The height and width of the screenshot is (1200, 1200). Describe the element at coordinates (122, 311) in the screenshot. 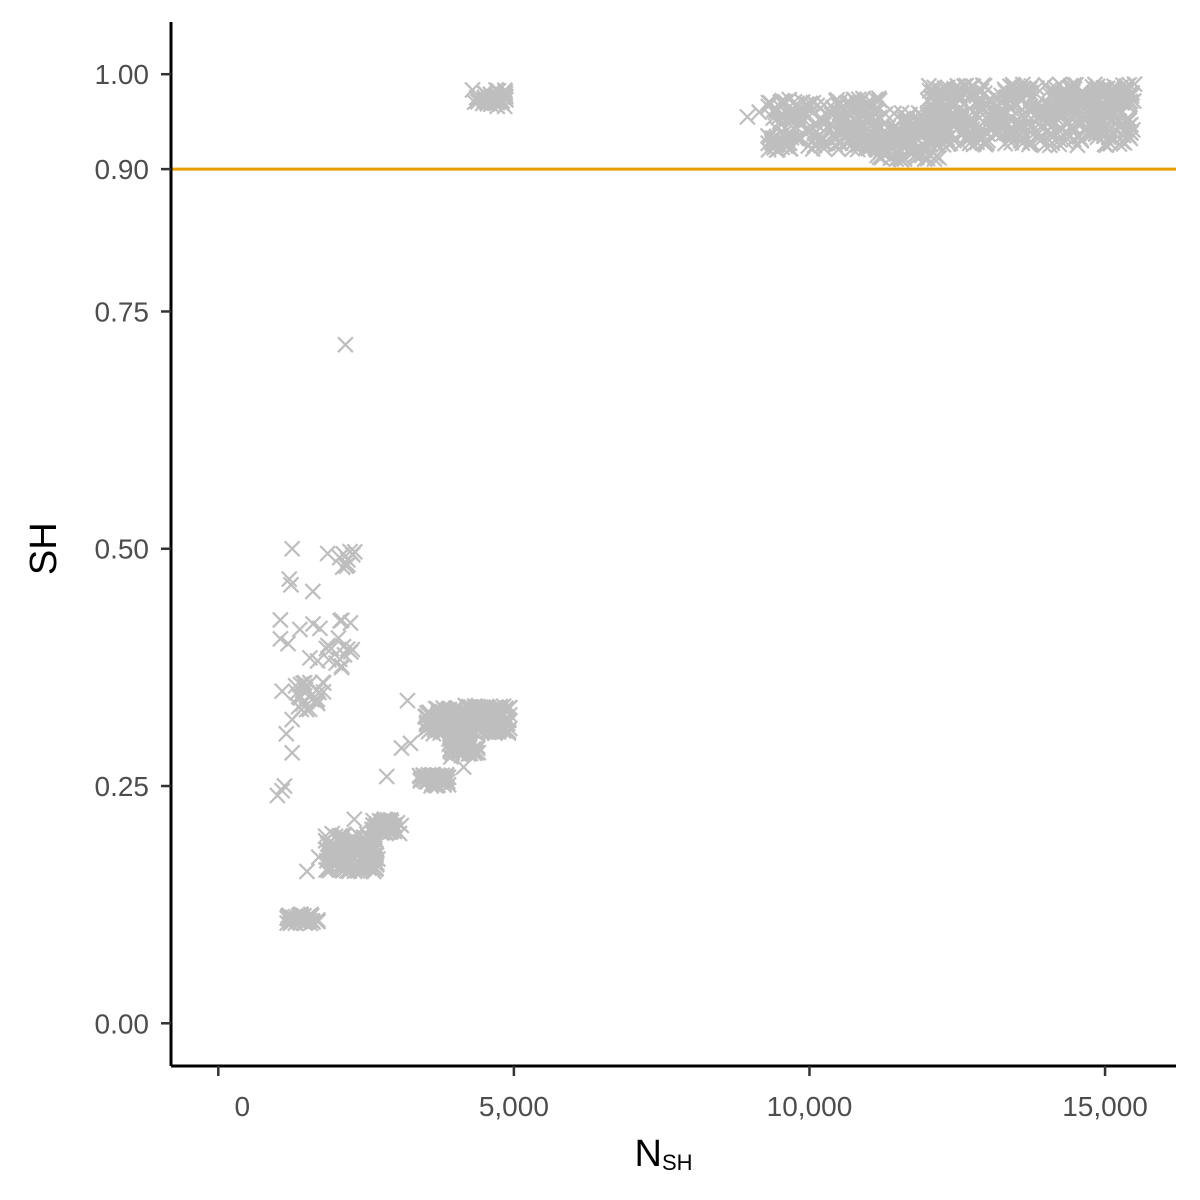

I see `y-tick-label: 0.75` at that location.